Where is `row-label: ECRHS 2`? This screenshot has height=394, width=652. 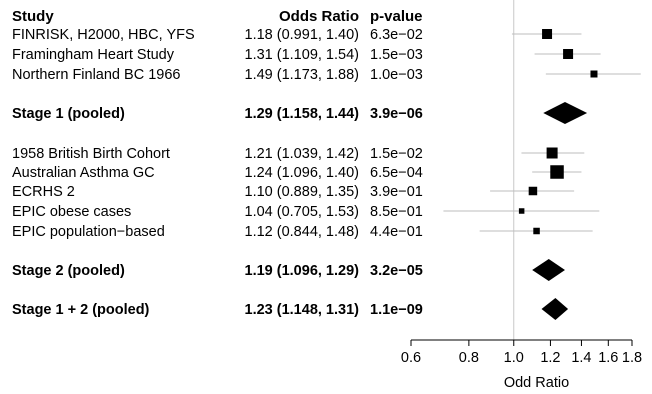 row-label: ECRHS 2 is located at coordinates (43, 192).